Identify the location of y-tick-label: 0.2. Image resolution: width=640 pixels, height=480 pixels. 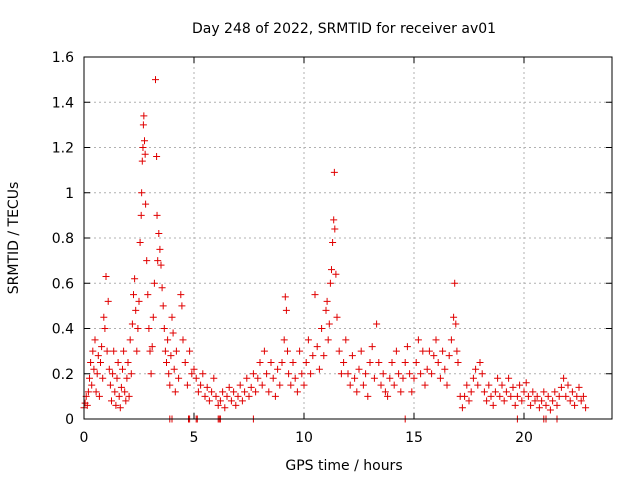
(63, 375).